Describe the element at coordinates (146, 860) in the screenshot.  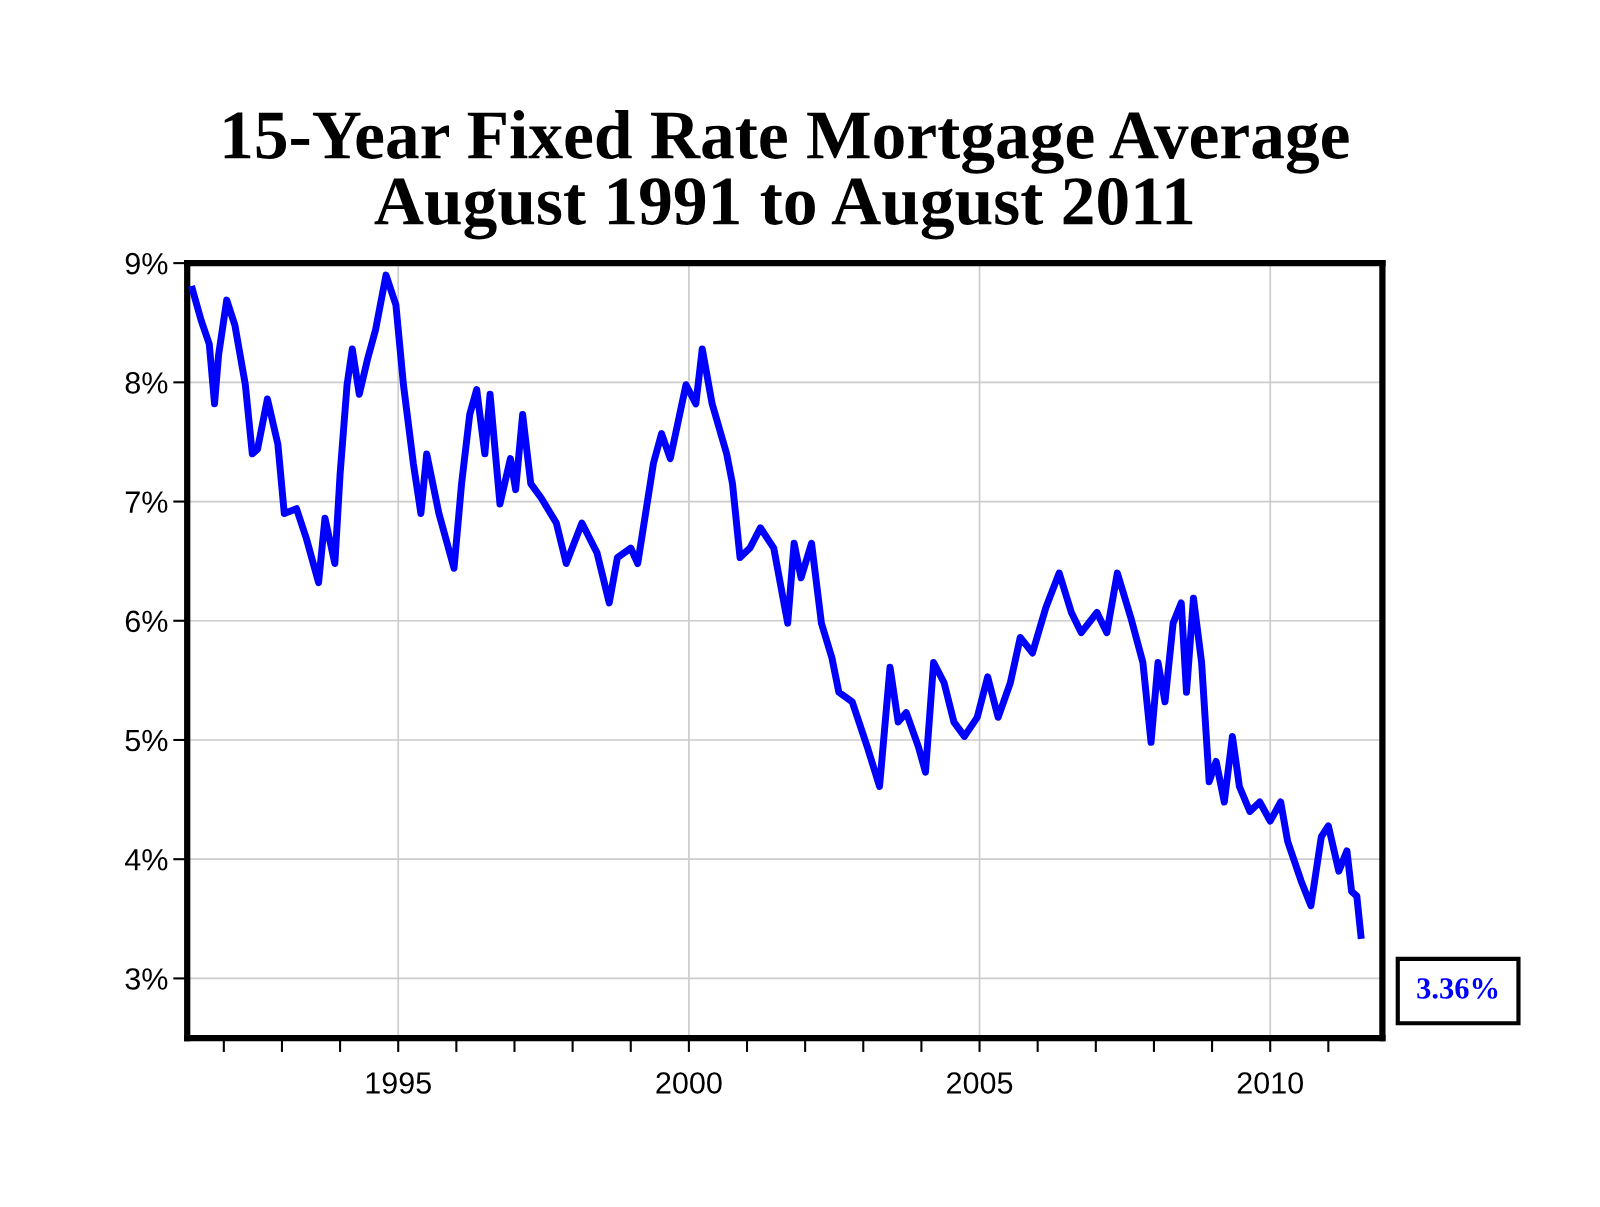
I see `y-tick-label: 4%` at that location.